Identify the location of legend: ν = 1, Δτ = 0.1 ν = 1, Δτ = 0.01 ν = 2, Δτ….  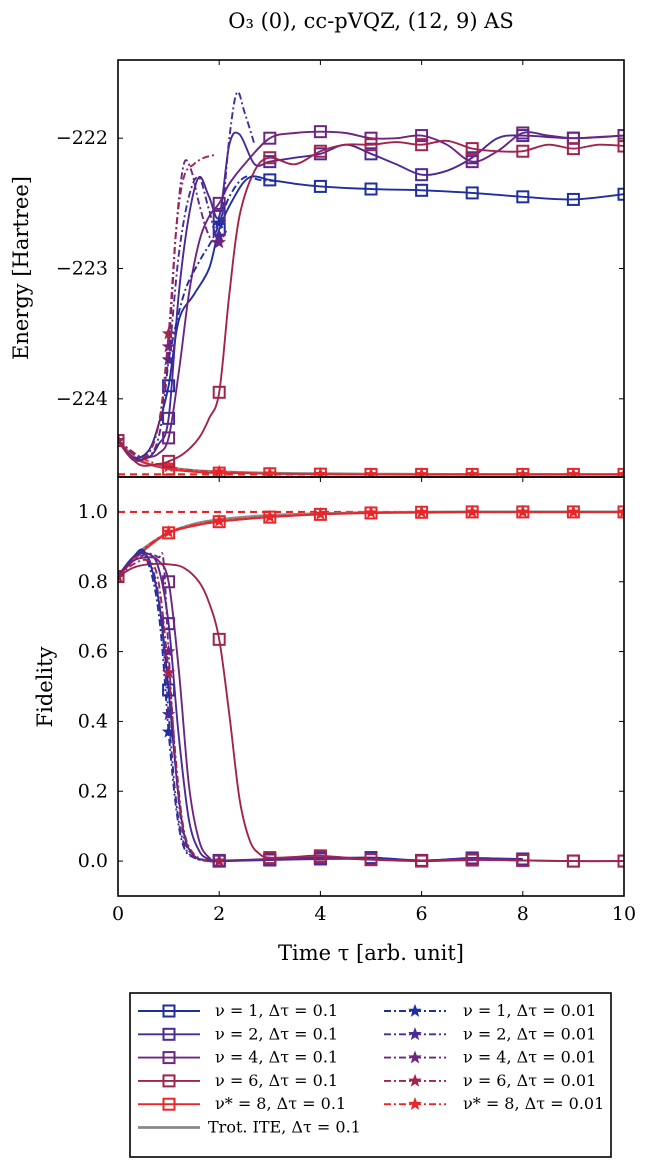
(370, 1075).